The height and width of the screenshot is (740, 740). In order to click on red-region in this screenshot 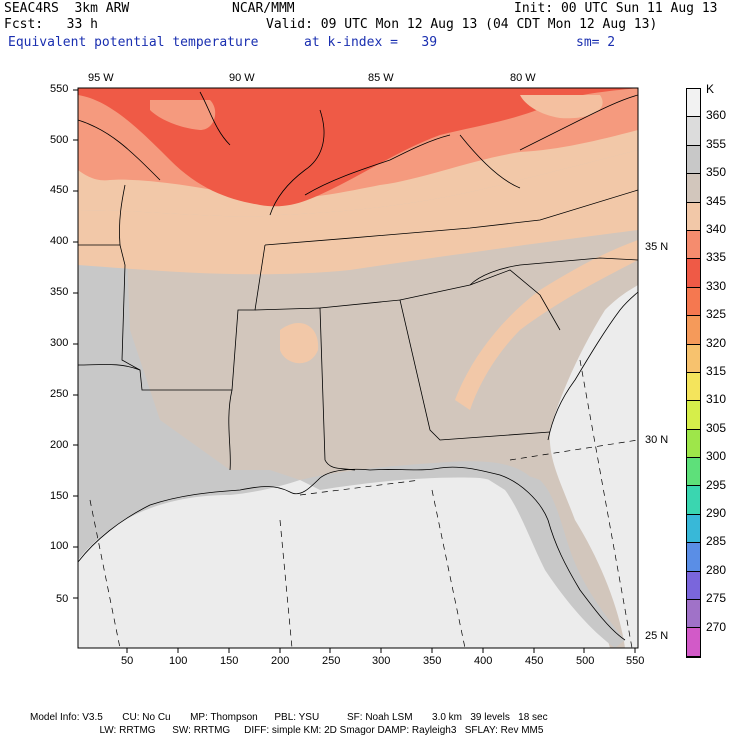, I will do `click(358, 147)`.